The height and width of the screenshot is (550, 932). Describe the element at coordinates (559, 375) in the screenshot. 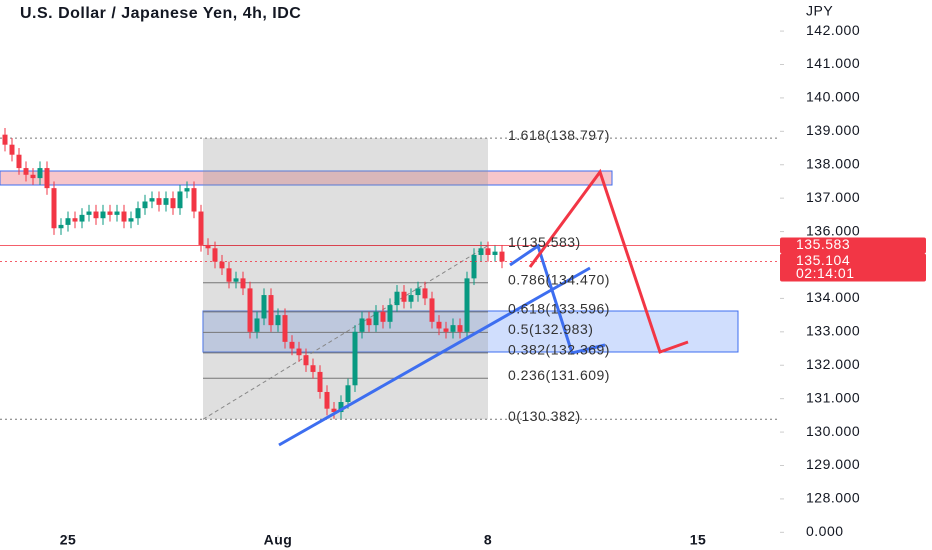

I see `fib-label: 0.236(131.609)` at that location.